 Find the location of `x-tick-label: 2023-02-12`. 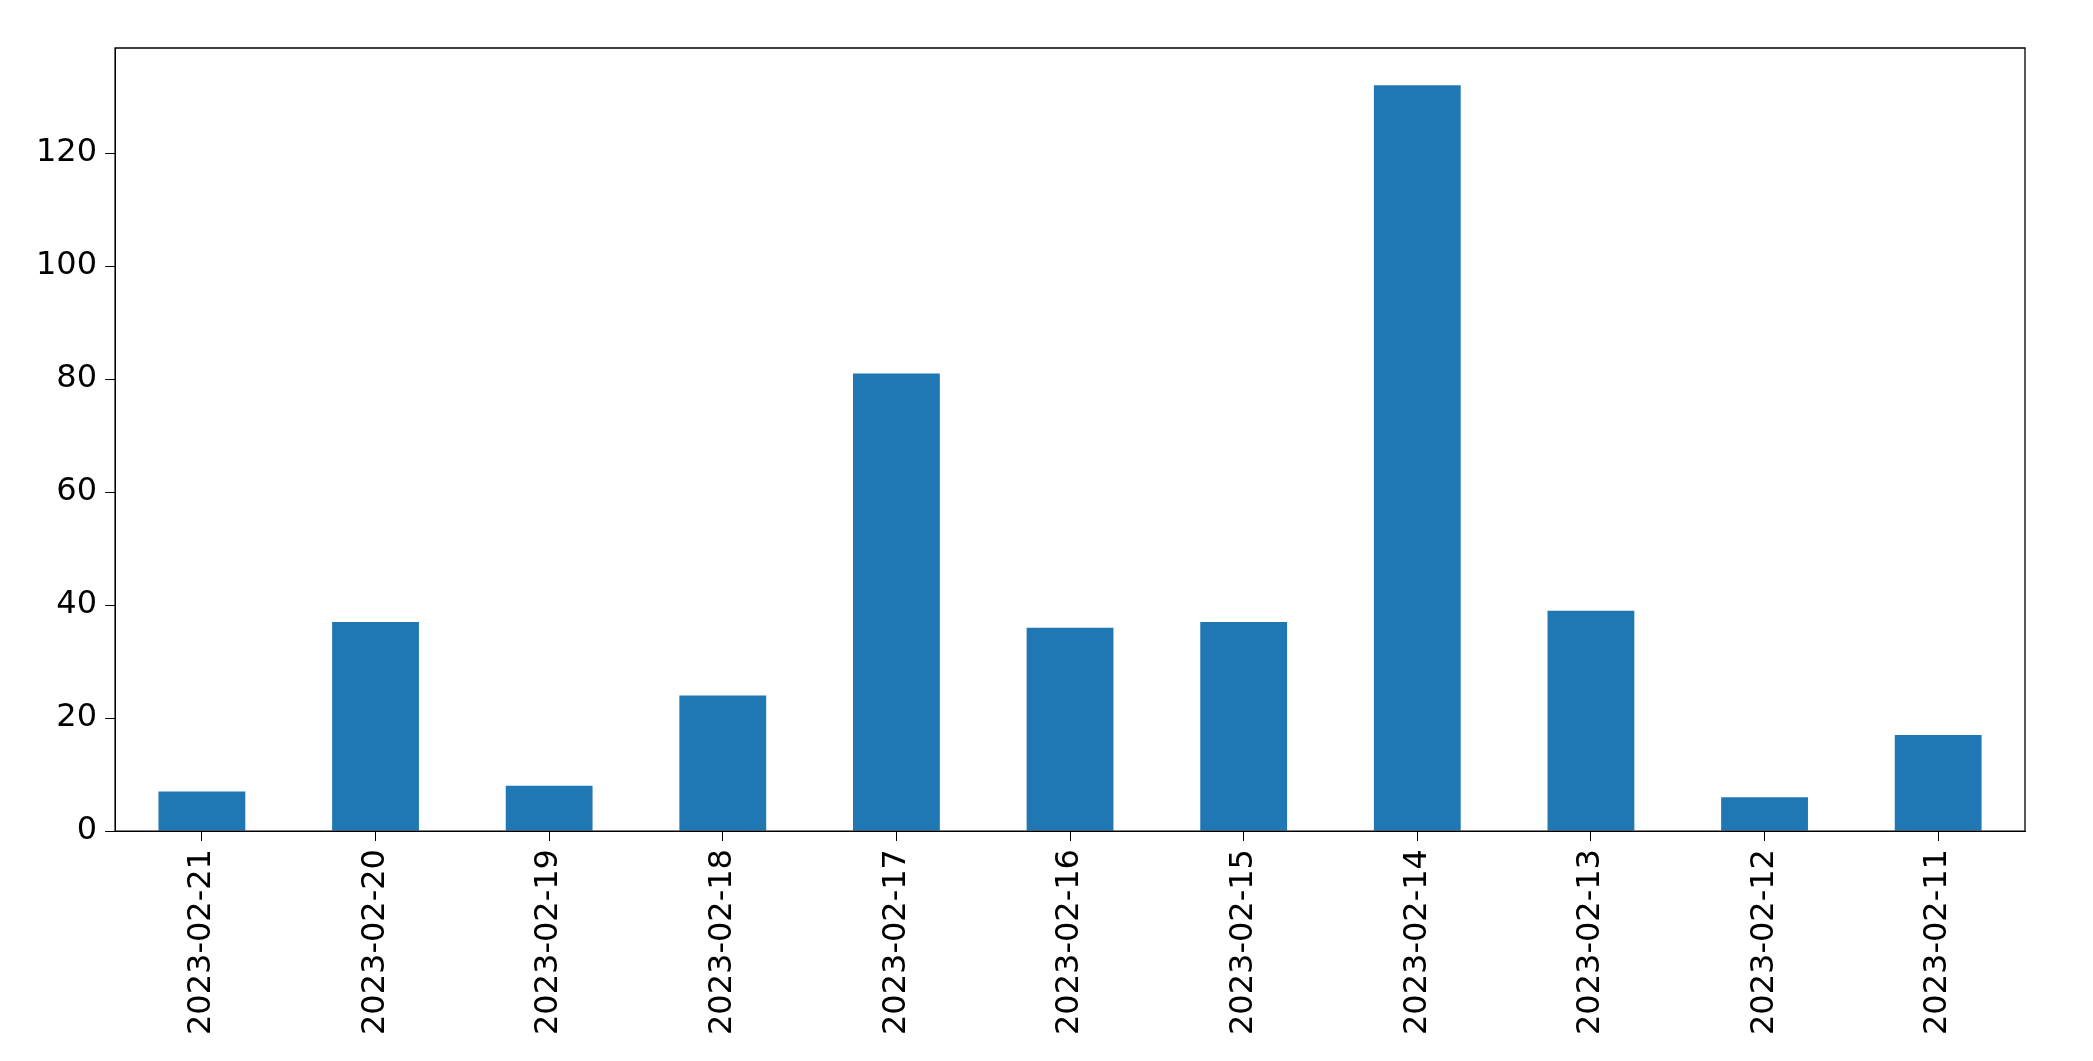

x-tick-label: 2023-02-12 is located at coordinates (1761, 942).